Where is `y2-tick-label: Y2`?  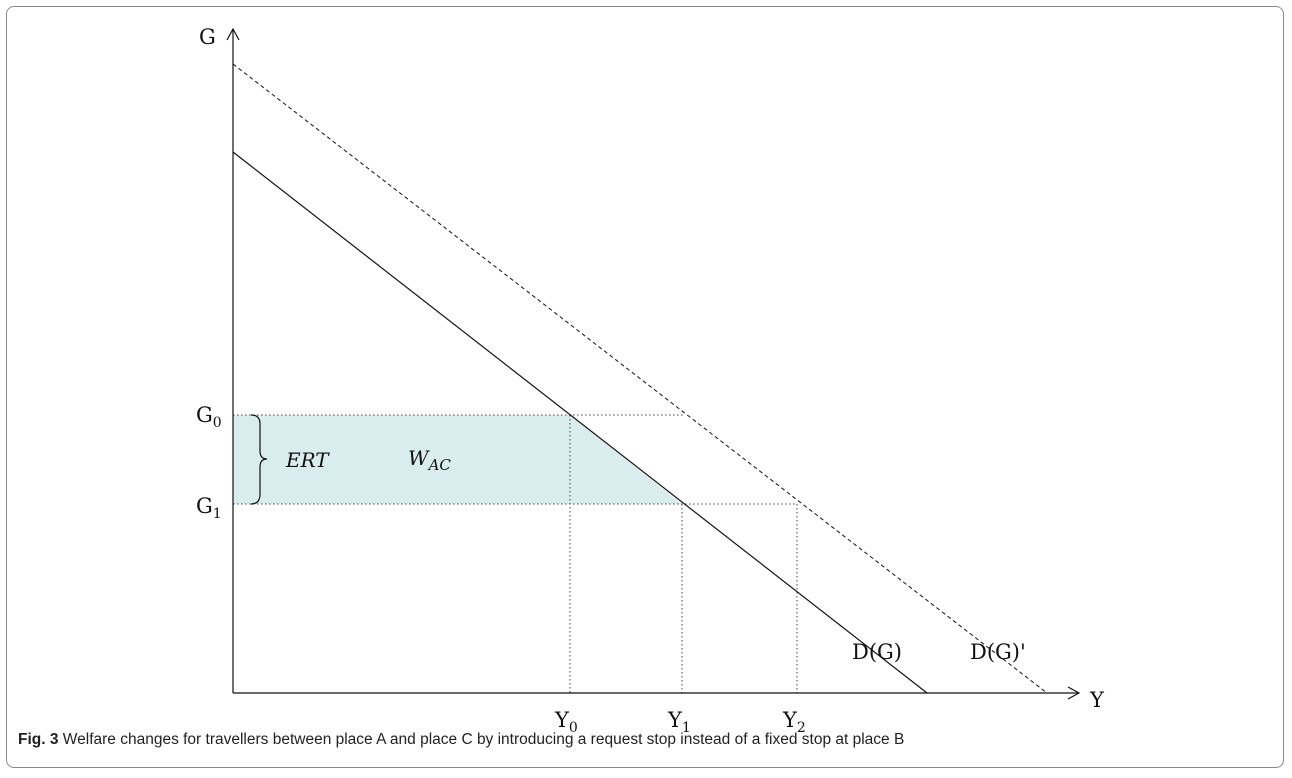 y2-tick-label: Y2 is located at coordinates (794, 722).